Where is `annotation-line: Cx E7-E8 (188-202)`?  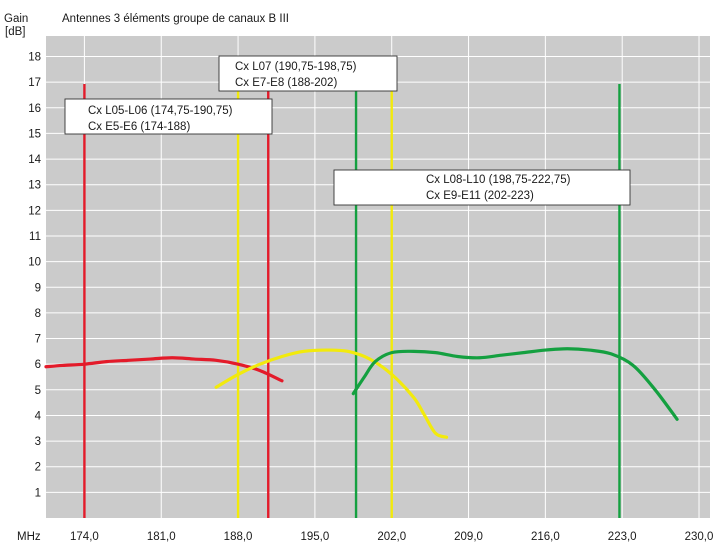 annotation-line: Cx E7-E8 (188-202) is located at coordinates (286, 83).